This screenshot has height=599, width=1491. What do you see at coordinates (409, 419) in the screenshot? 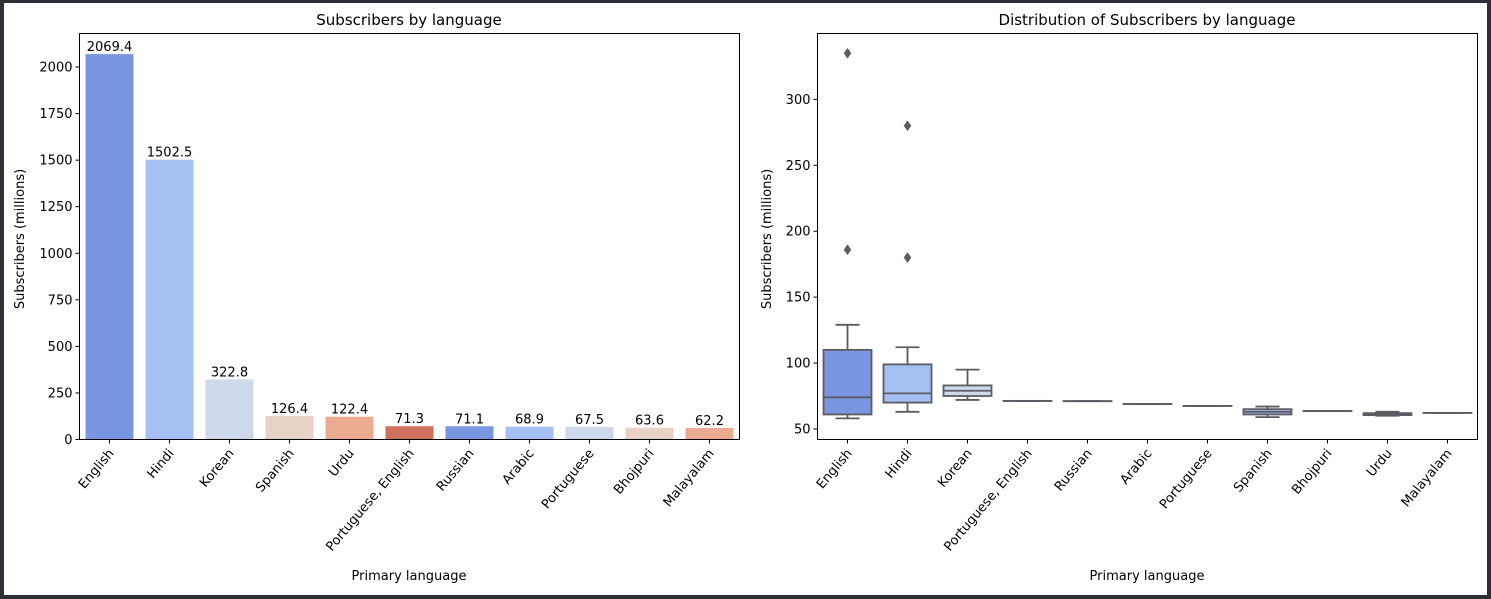
I see `bar-value-label: 71.3` at bounding box center [409, 419].